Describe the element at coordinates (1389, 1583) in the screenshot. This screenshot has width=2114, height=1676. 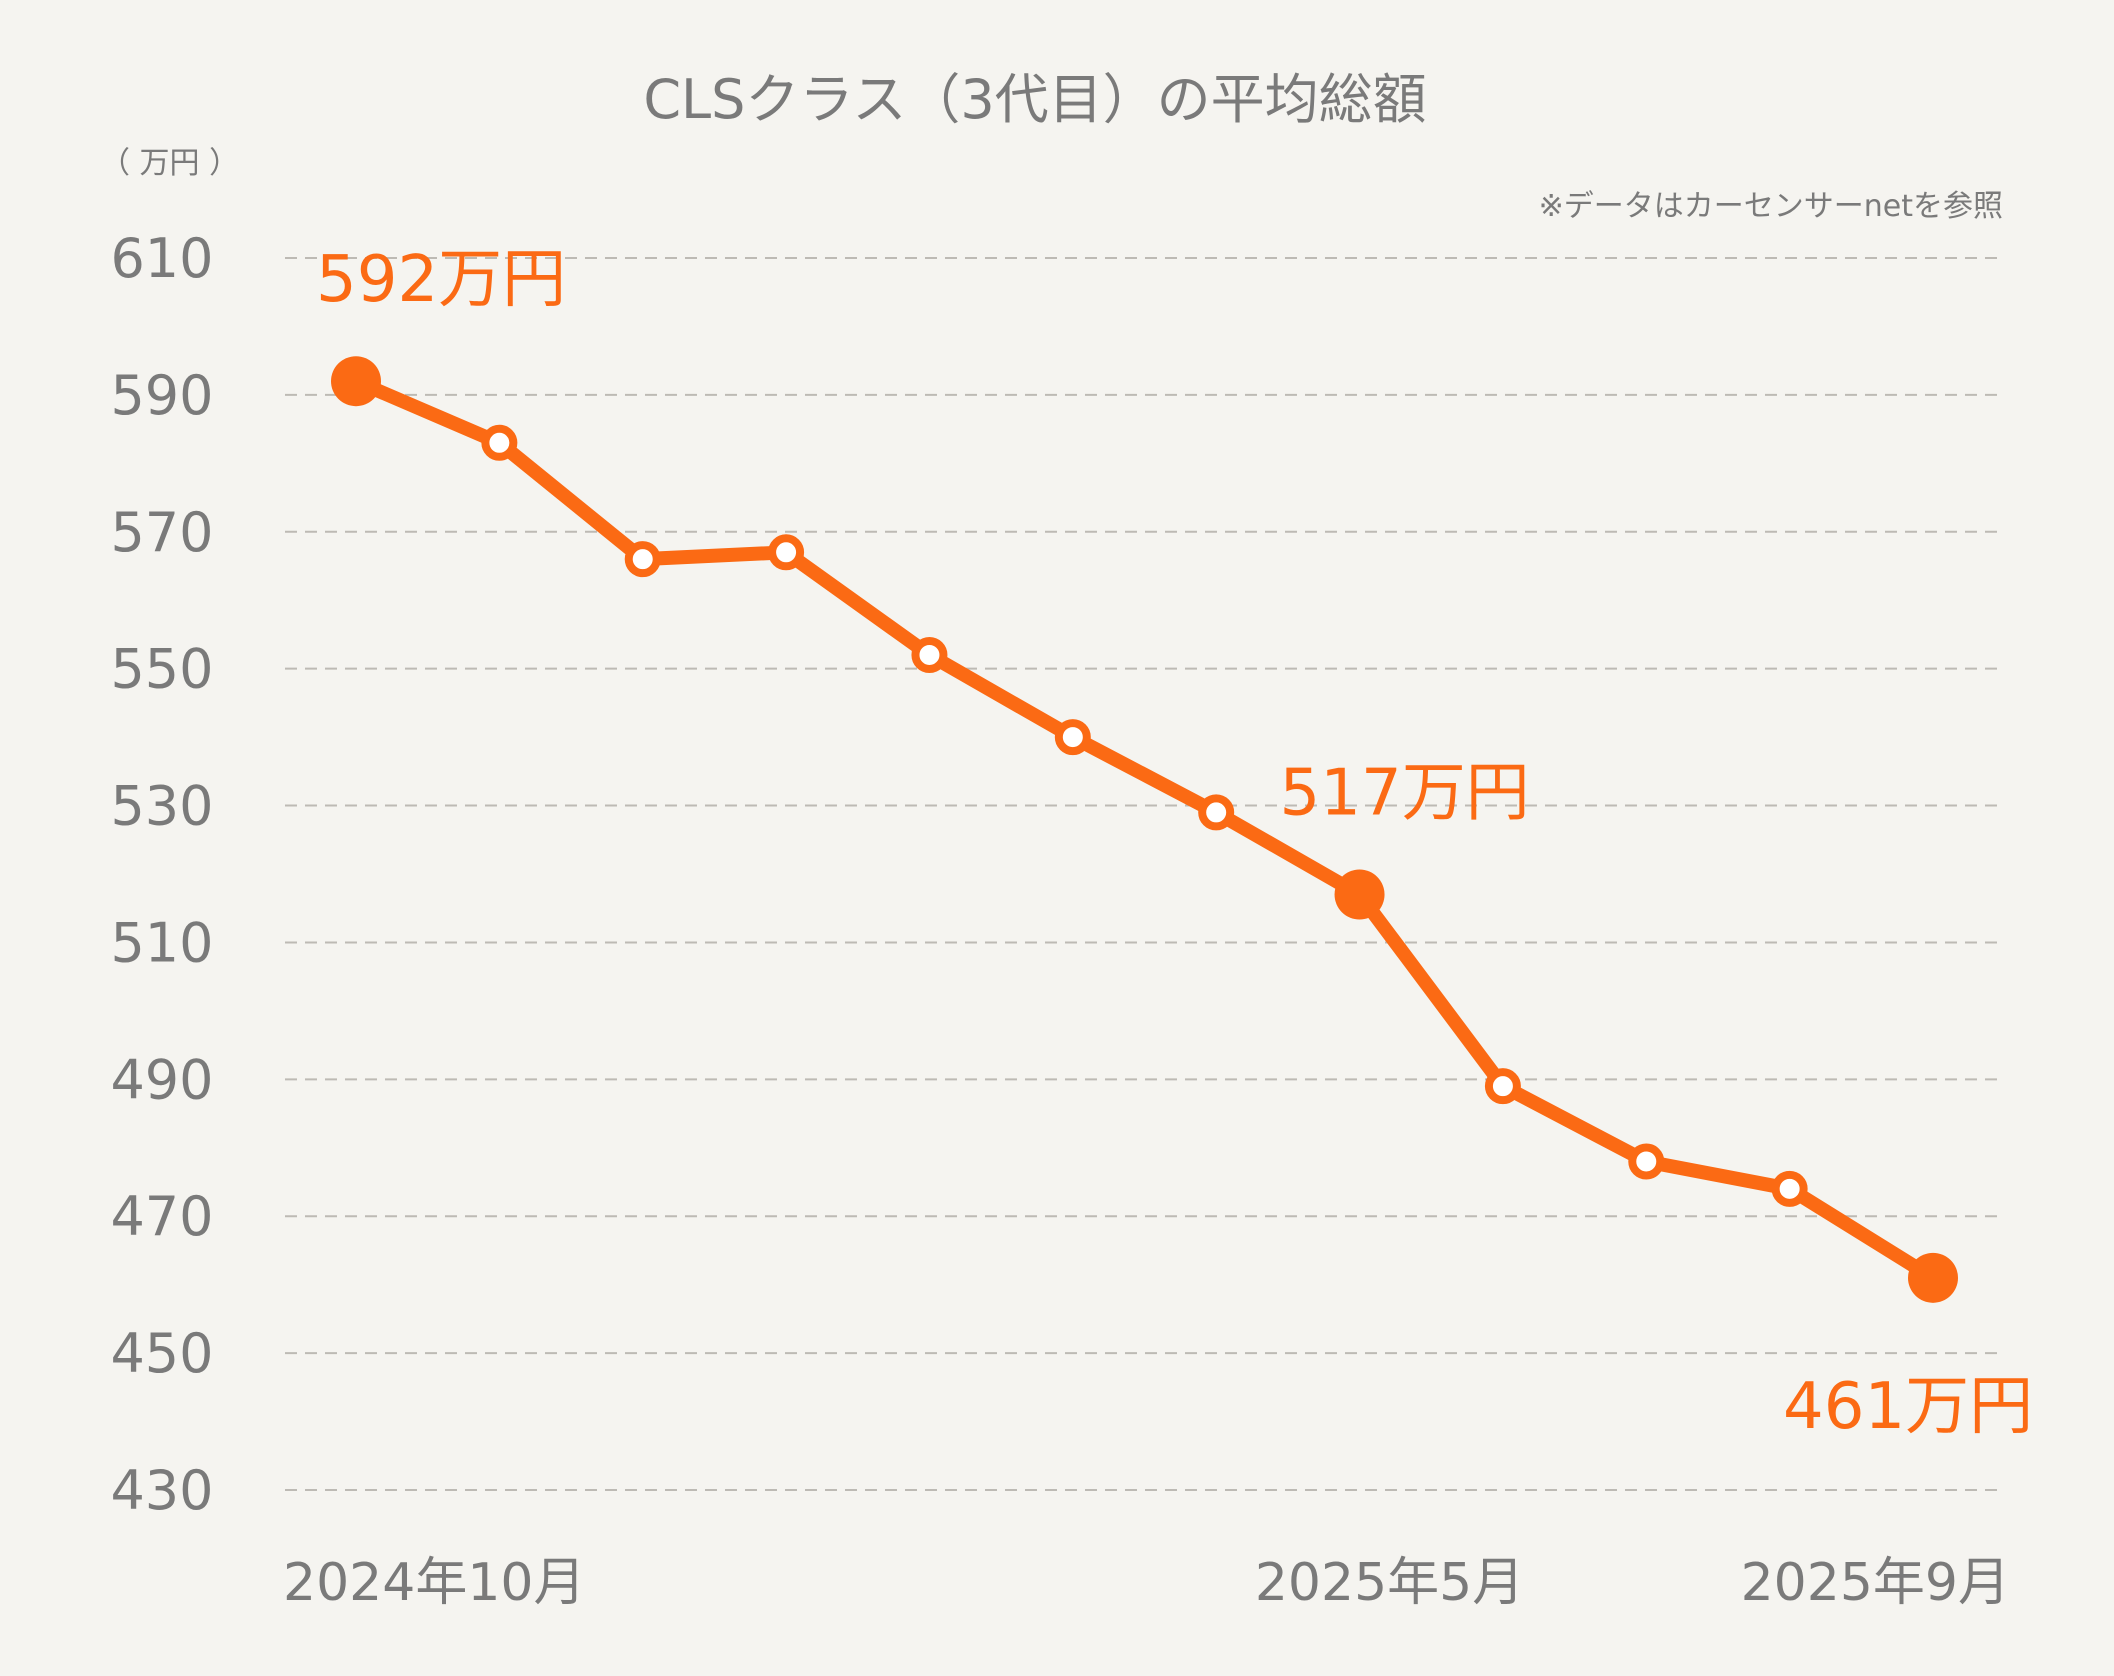
I see `x-tick-label: 2025年5月` at that location.